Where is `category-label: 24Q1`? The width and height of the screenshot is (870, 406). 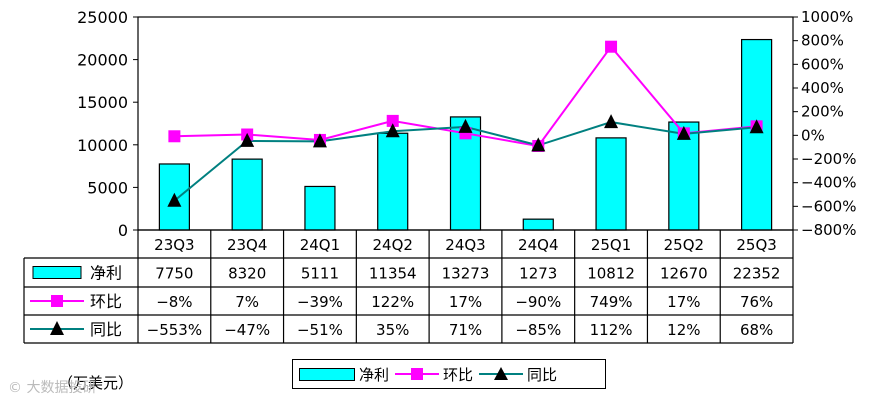
category-label: 24Q1 is located at coordinates (320, 245).